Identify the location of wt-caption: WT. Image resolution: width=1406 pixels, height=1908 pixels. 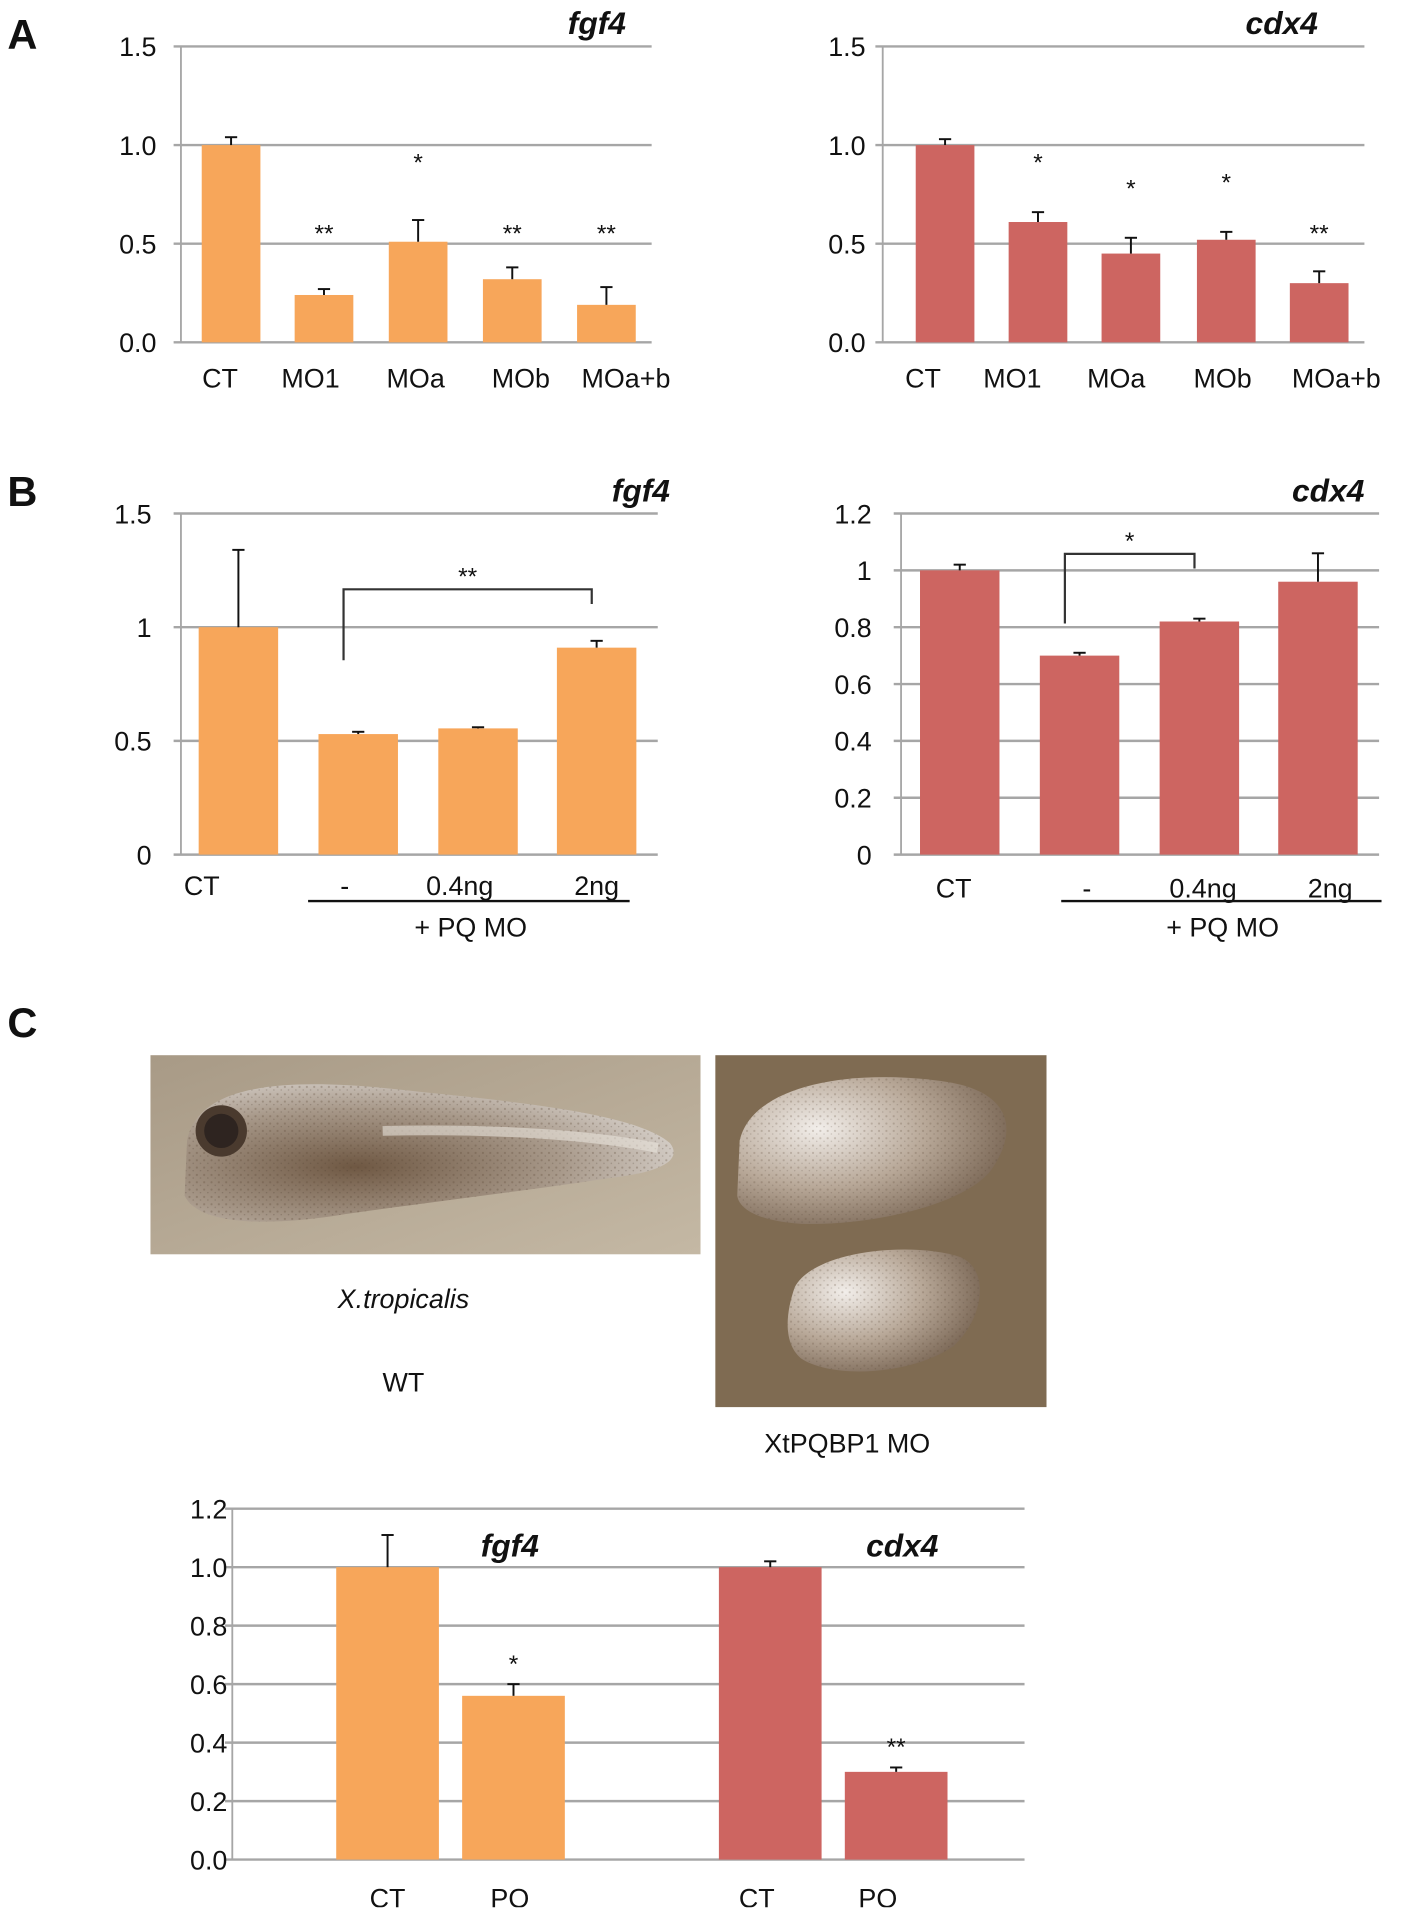
(403, 1382).